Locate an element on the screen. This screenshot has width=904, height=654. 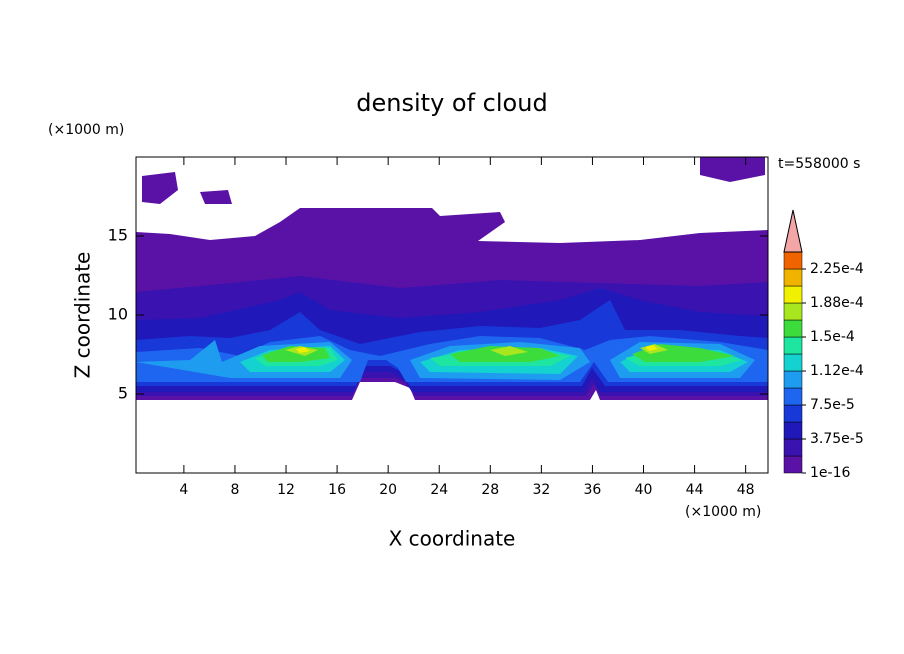
x-unit: (×1000 m) is located at coordinates (723, 512).